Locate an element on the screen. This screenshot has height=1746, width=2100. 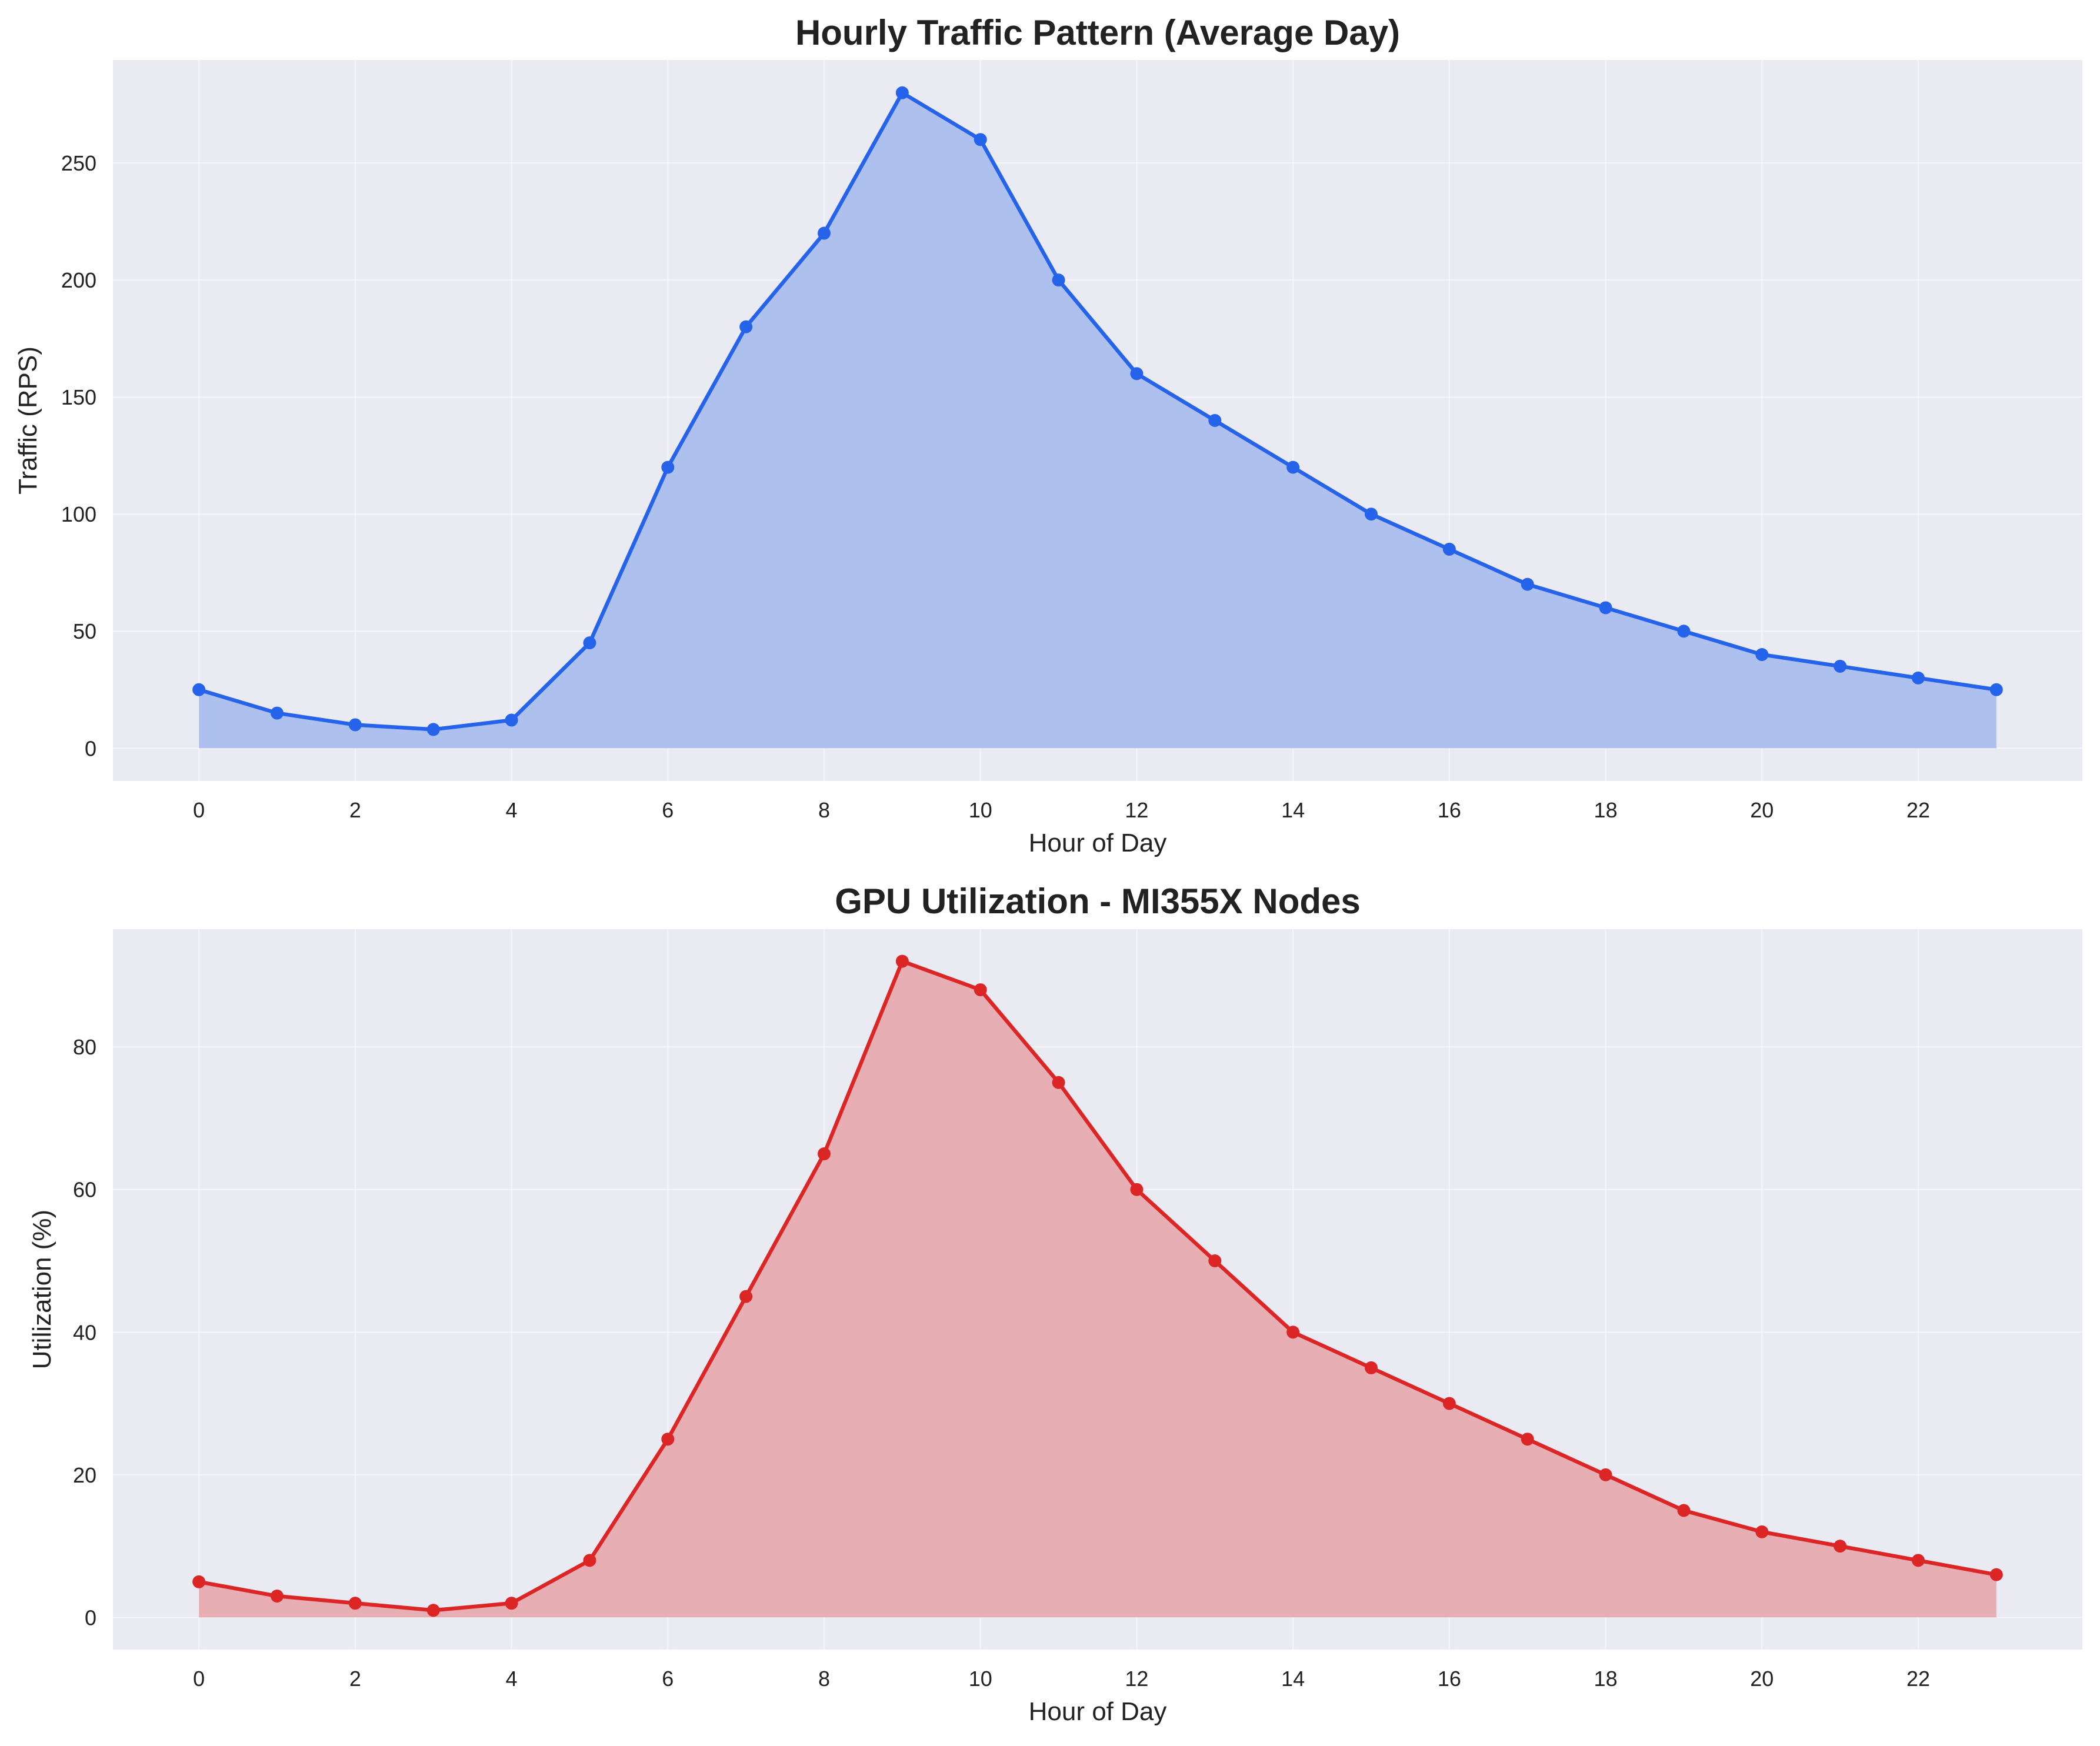
y-tick-label: 50 is located at coordinates (84, 631).